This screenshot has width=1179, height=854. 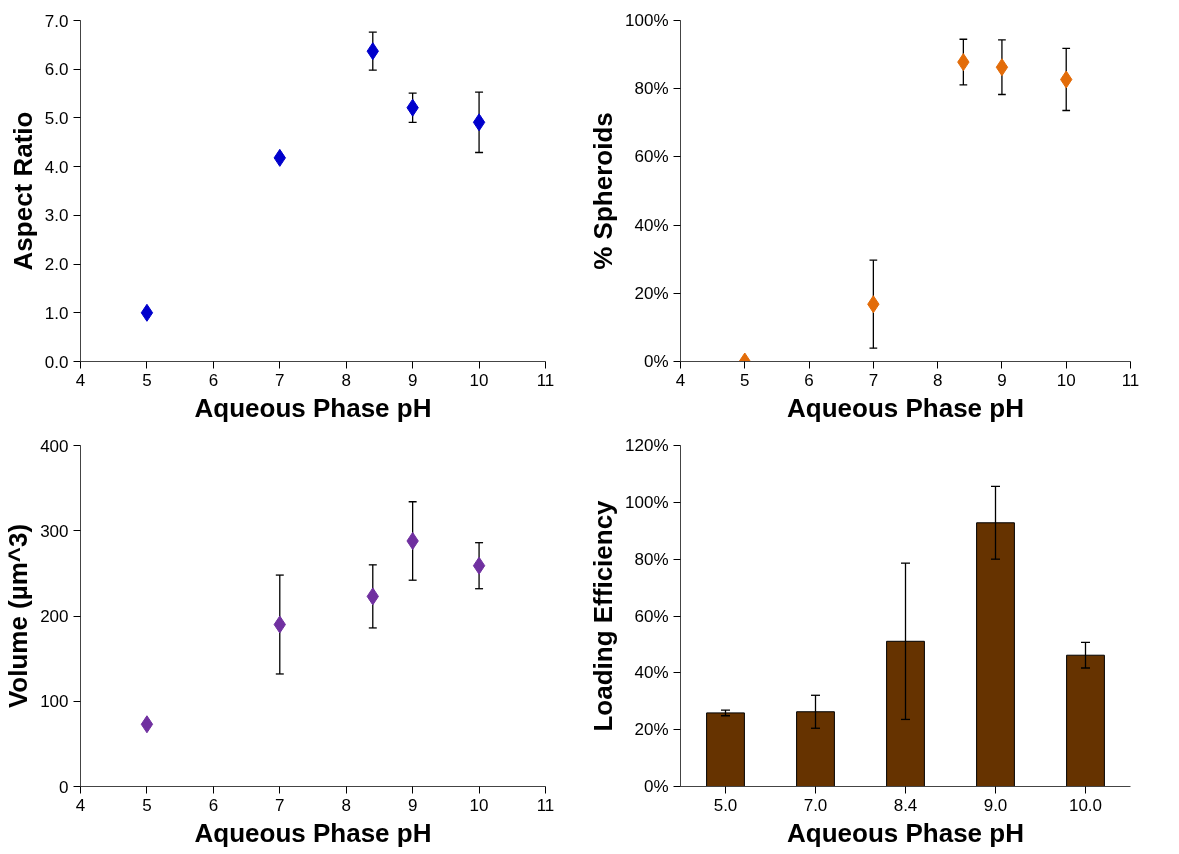 What do you see at coordinates (22, 191) in the screenshot?
I see `y-axis-title: Aspect Ratio` at bounding box center [22, 191].